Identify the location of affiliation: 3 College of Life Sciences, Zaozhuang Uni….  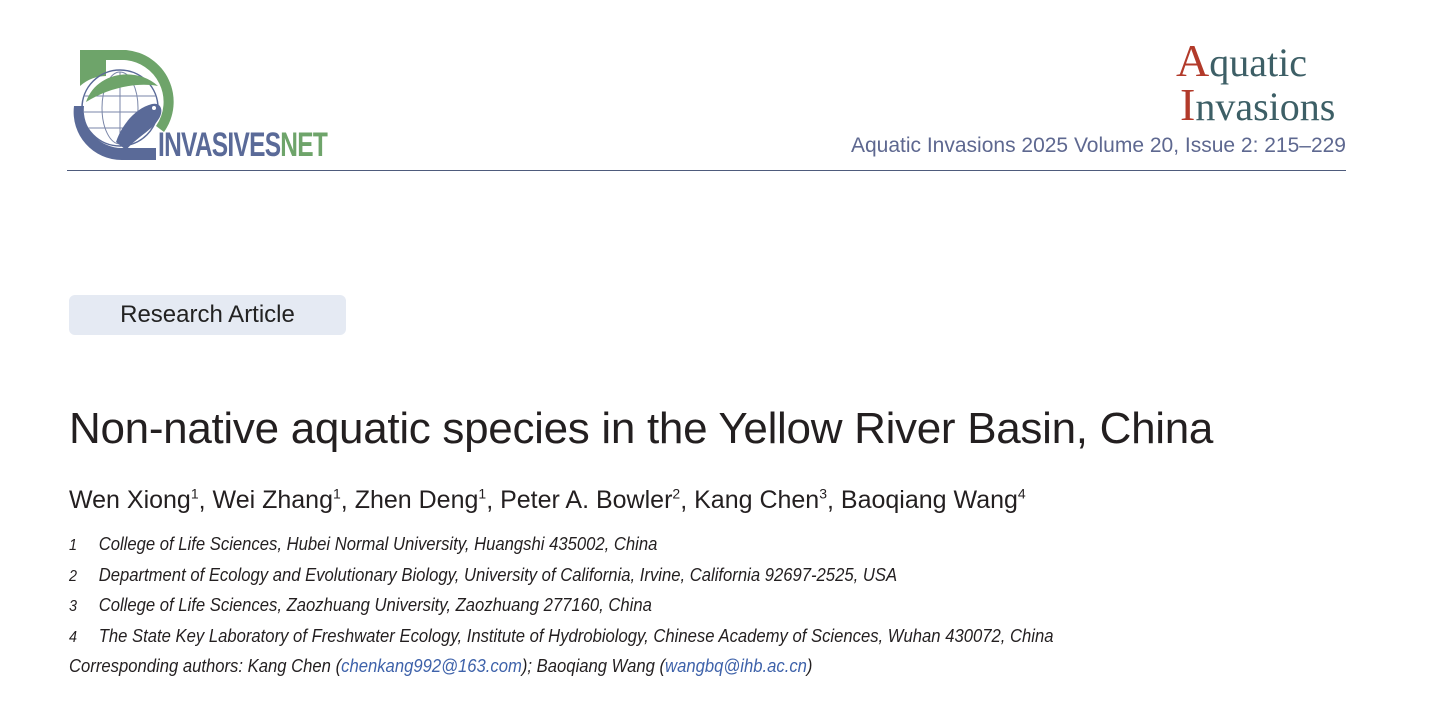
(360, 604).